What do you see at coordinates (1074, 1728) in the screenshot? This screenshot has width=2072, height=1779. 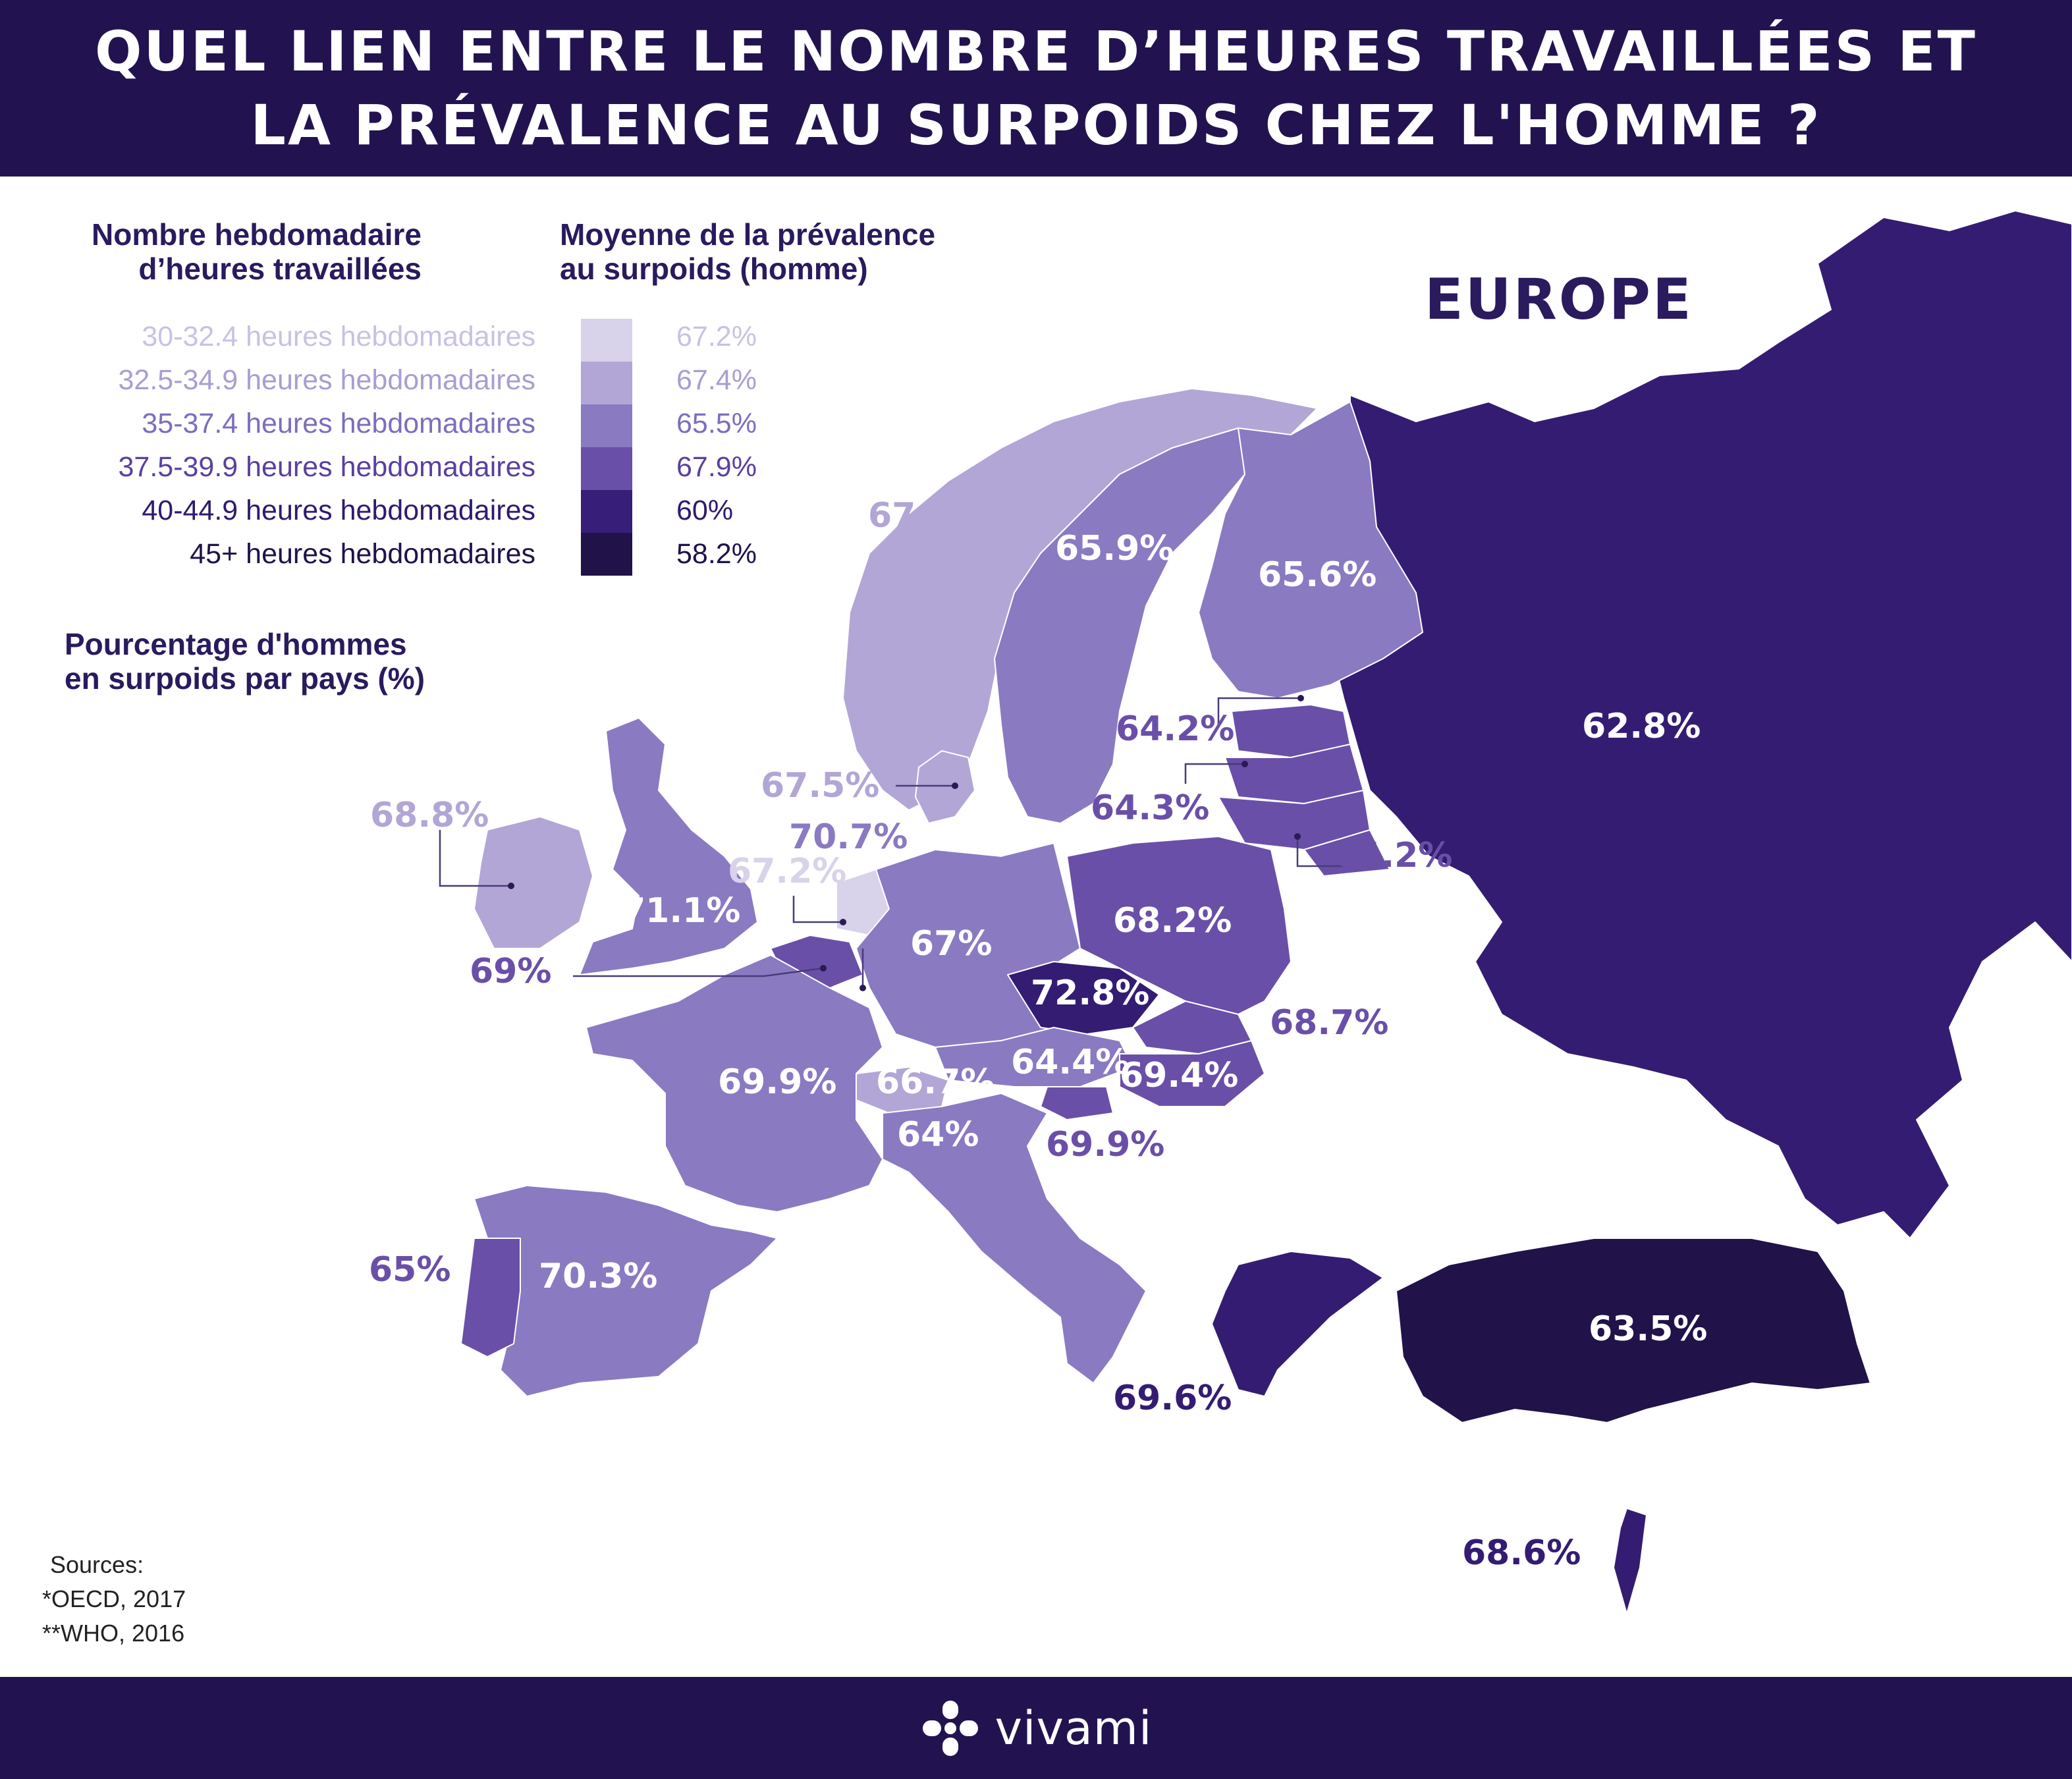 I see `brand-name: vivami` at bounding box center [1074, 1728].